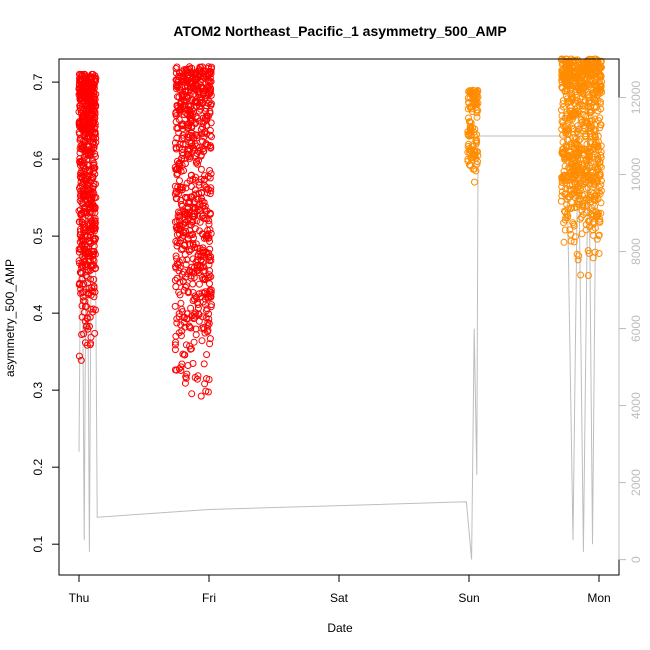  I want to click on x-axis: Thu Fri Sat Sun Mon, so click(340, 589).